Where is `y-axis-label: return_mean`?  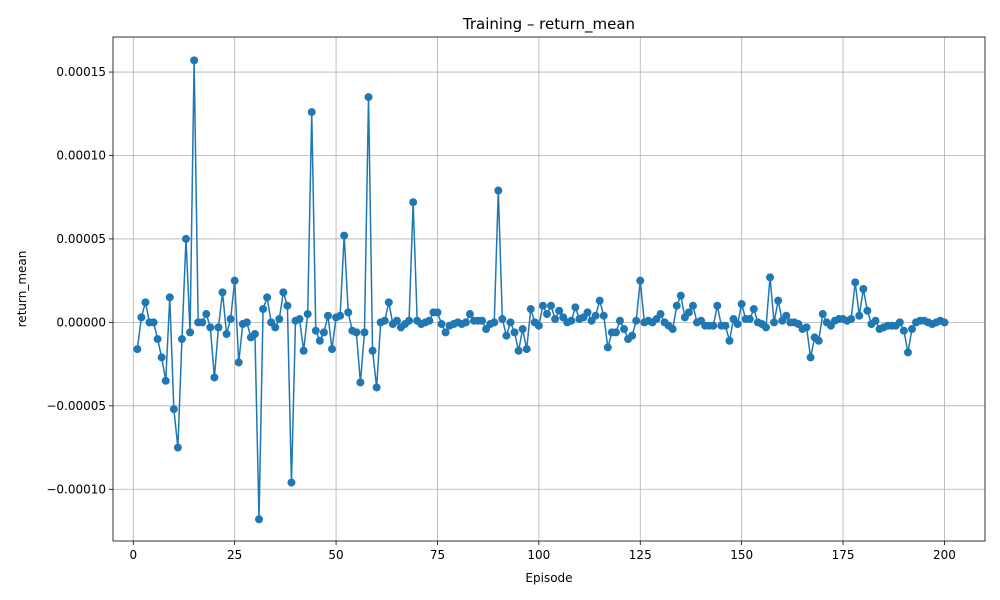 y-axis-label: return_mean is located at coordinates (22, 289).